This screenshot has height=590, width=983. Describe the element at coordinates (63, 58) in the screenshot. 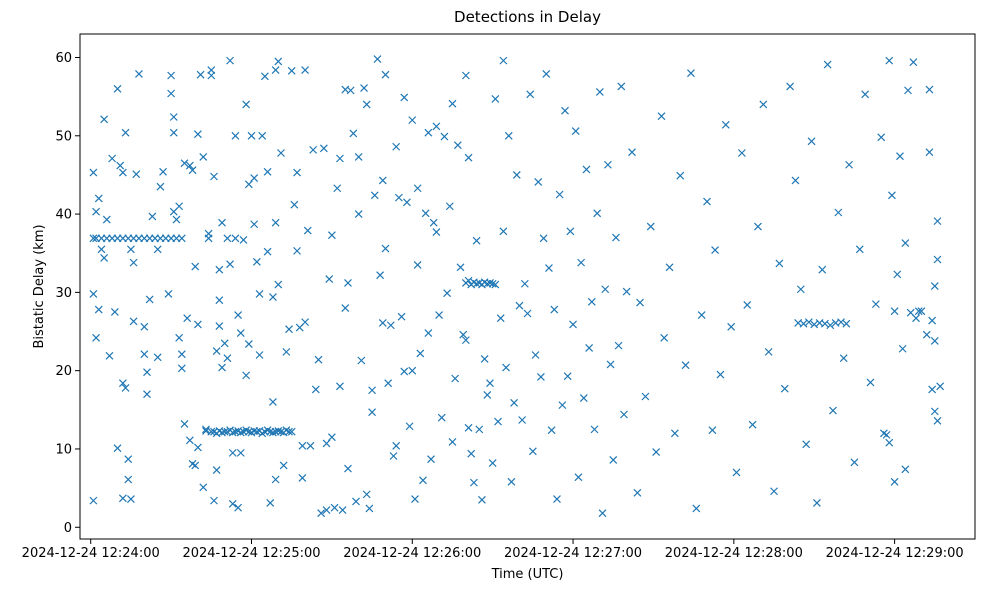

I see `y-tick-label: 60` at that location.